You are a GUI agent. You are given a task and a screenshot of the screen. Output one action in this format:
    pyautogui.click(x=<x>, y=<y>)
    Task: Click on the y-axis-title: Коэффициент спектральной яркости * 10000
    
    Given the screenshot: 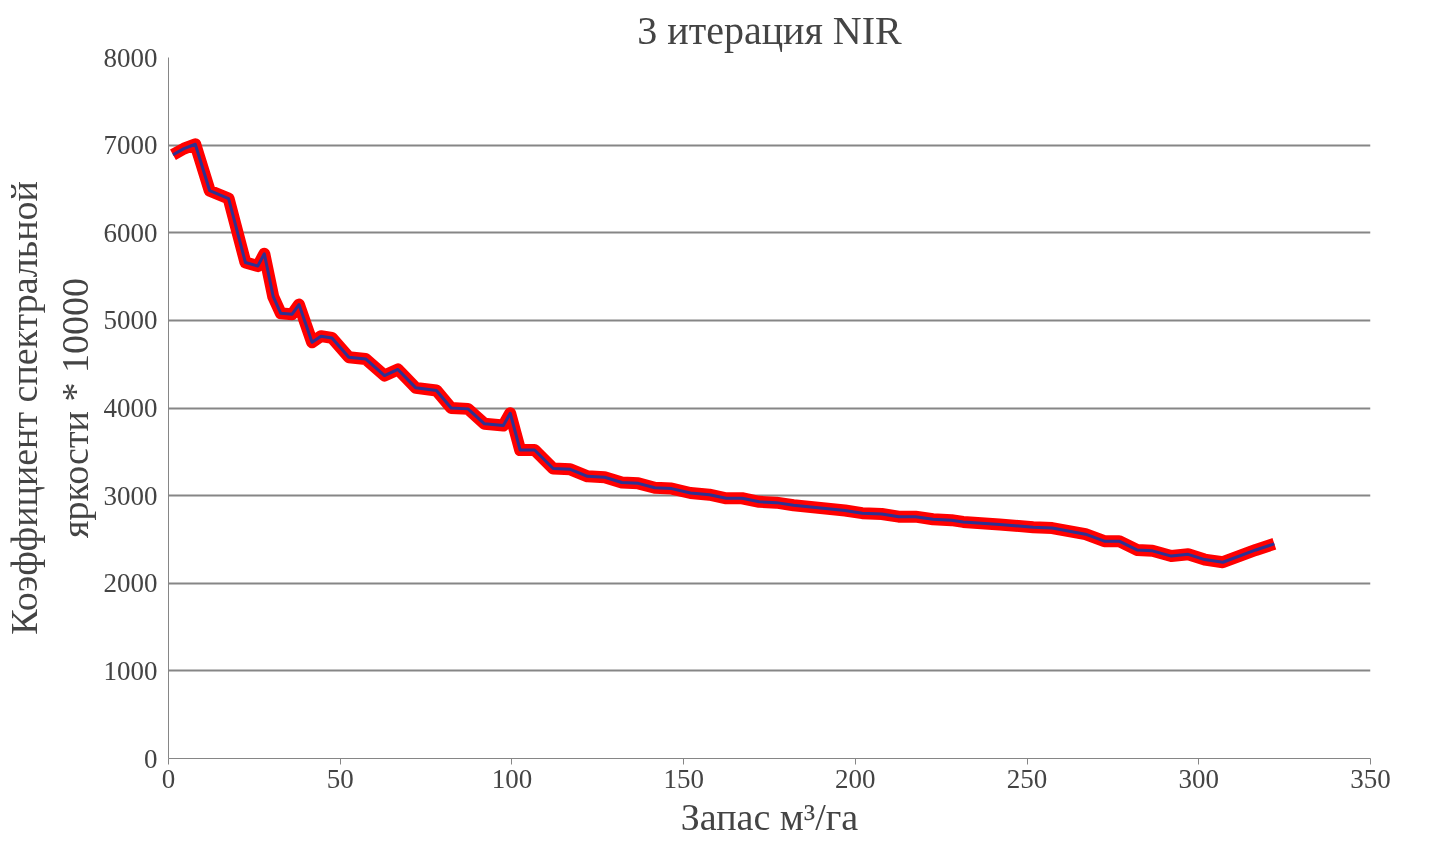 What is the action you would take?
    pyautogui.click(x=49, y=408)
    